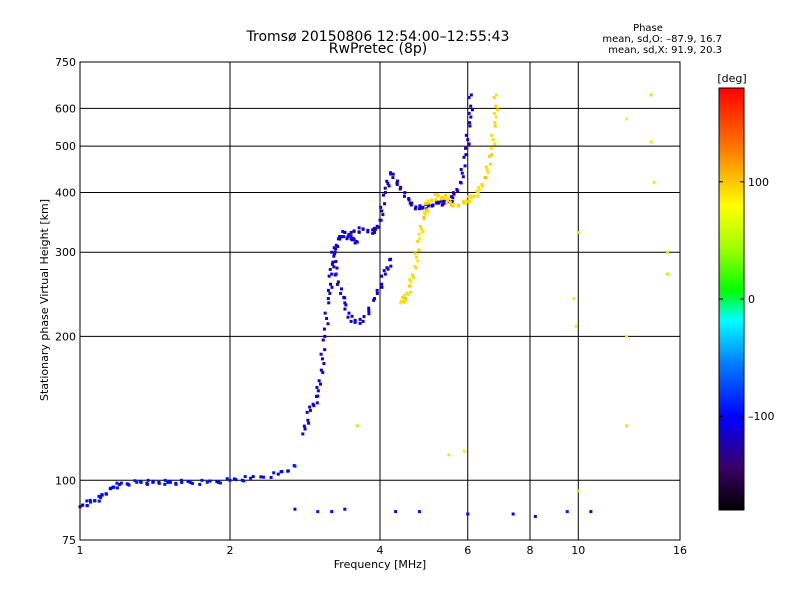 This screenshot has height=604, width=800. I want to click on x-tick-label: 8, so click(530, 550).